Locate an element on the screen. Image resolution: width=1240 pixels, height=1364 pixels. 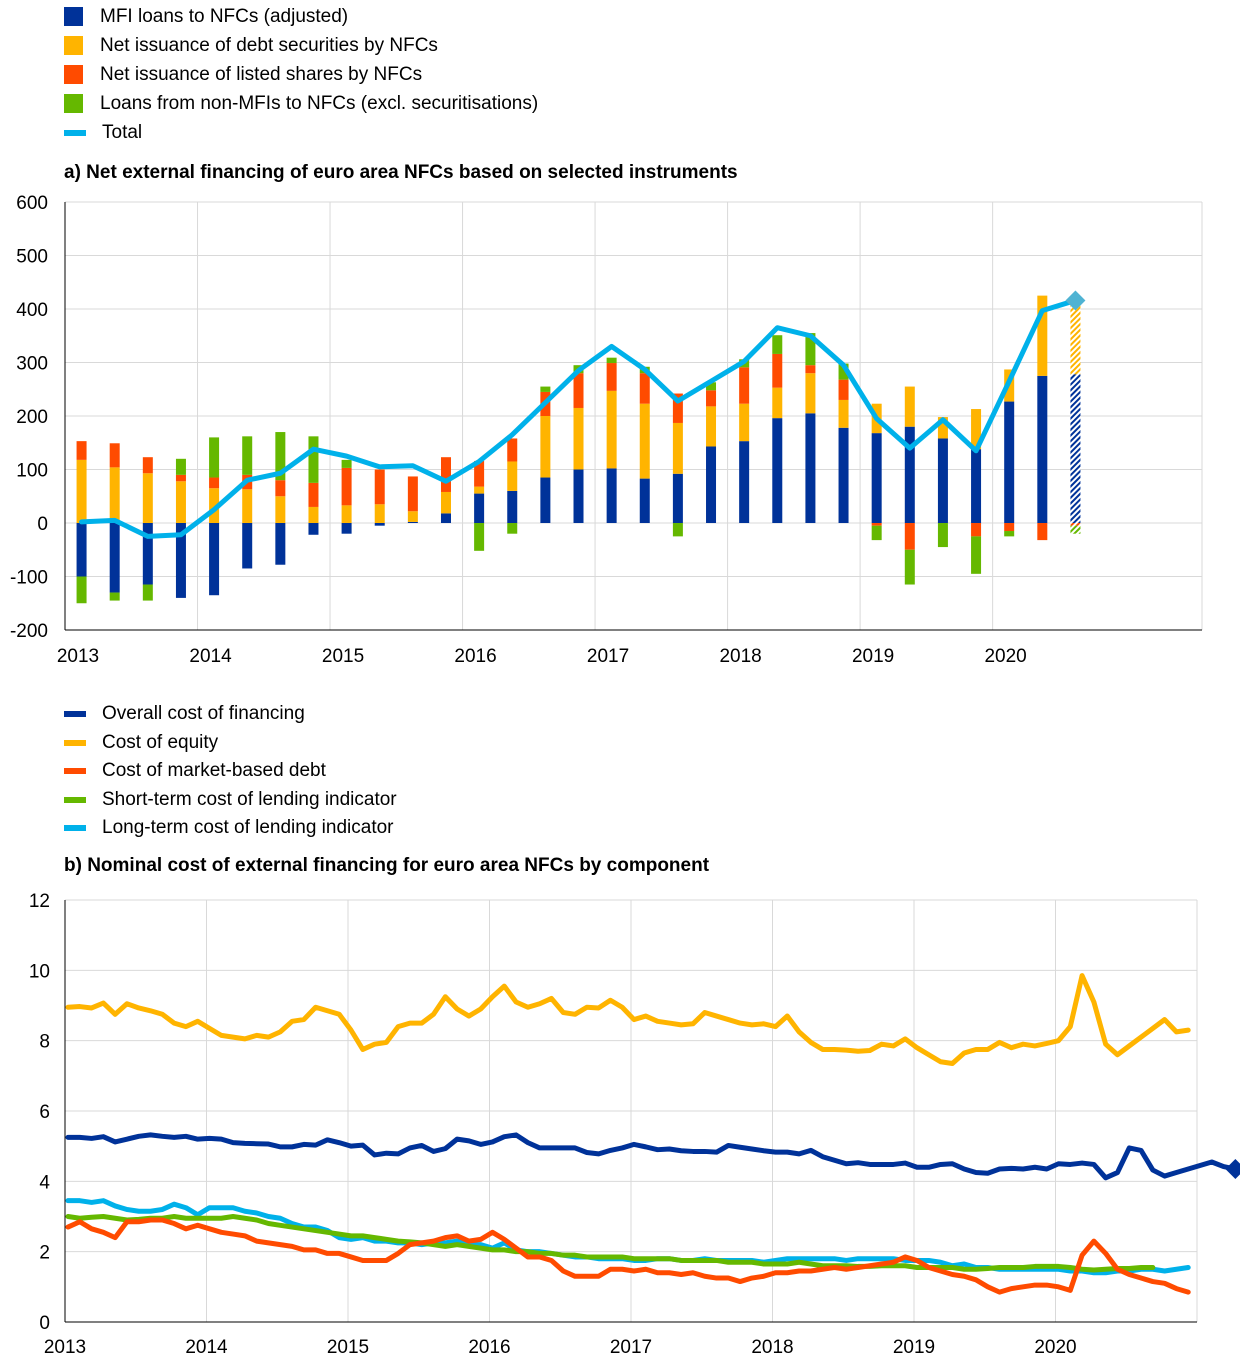
chart-b-x-tick-label: 2015 is located at coordinates (348, 1347).